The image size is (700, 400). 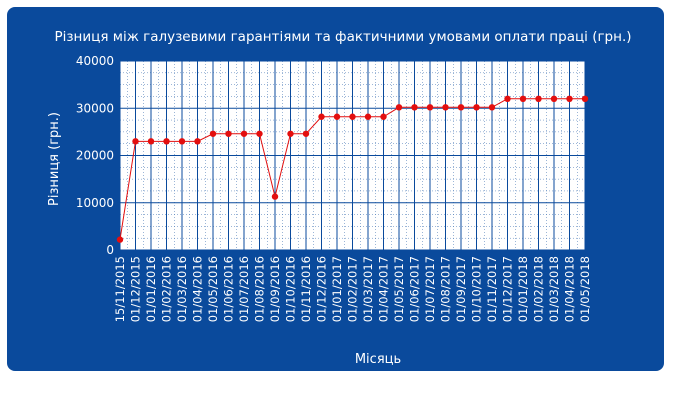 I want to click on y-tick-label: 20000, so click(x=95, y=156).